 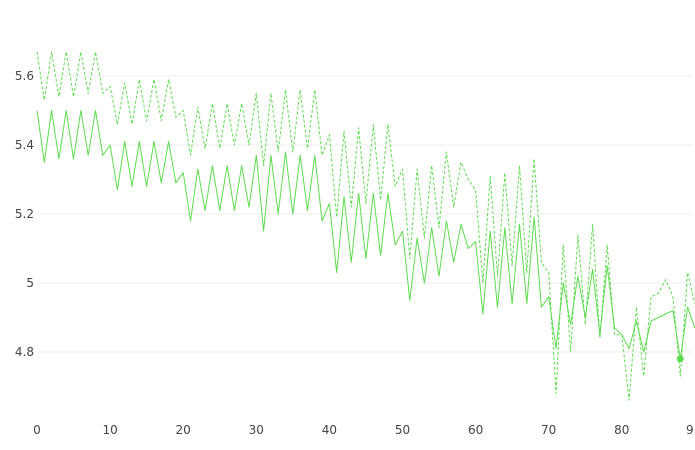 I want to click on y-tick-label: 5, so click(x=30, y=283).